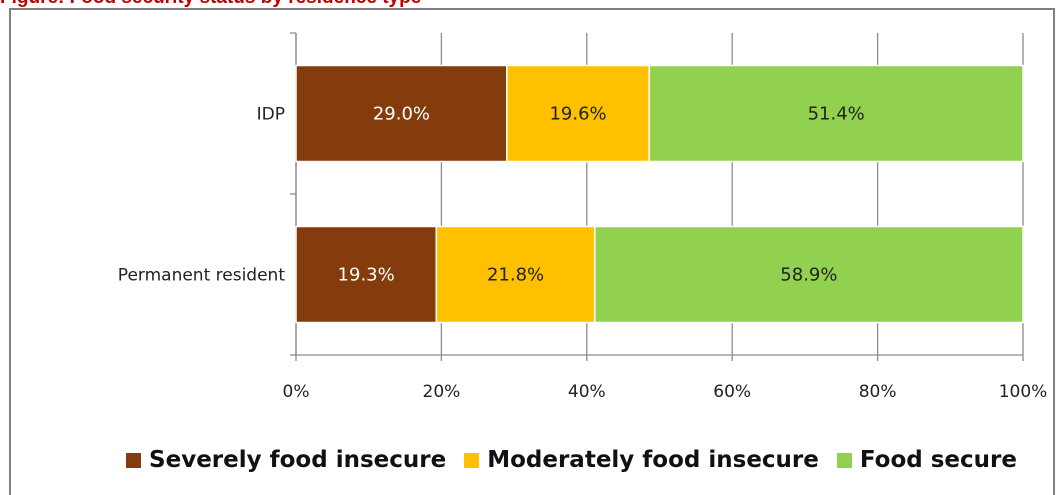  Describe the element at coordinates (653, 460) in the screenshot. I see `legend-label: Moderately food insecure` at that location.